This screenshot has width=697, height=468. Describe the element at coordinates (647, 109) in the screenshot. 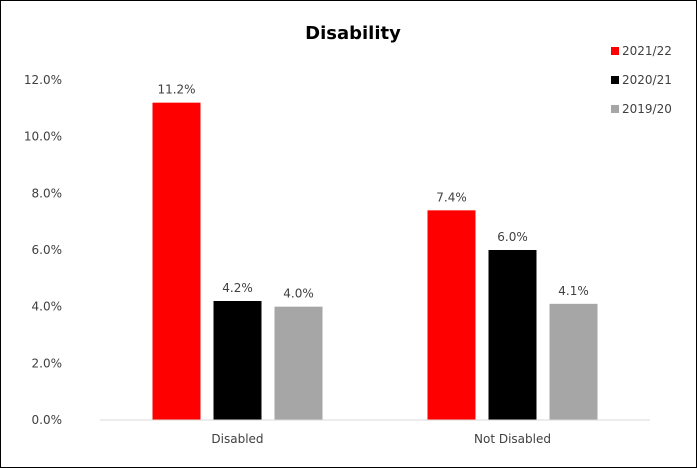

I see `legend-label: 2019/20` at that location.